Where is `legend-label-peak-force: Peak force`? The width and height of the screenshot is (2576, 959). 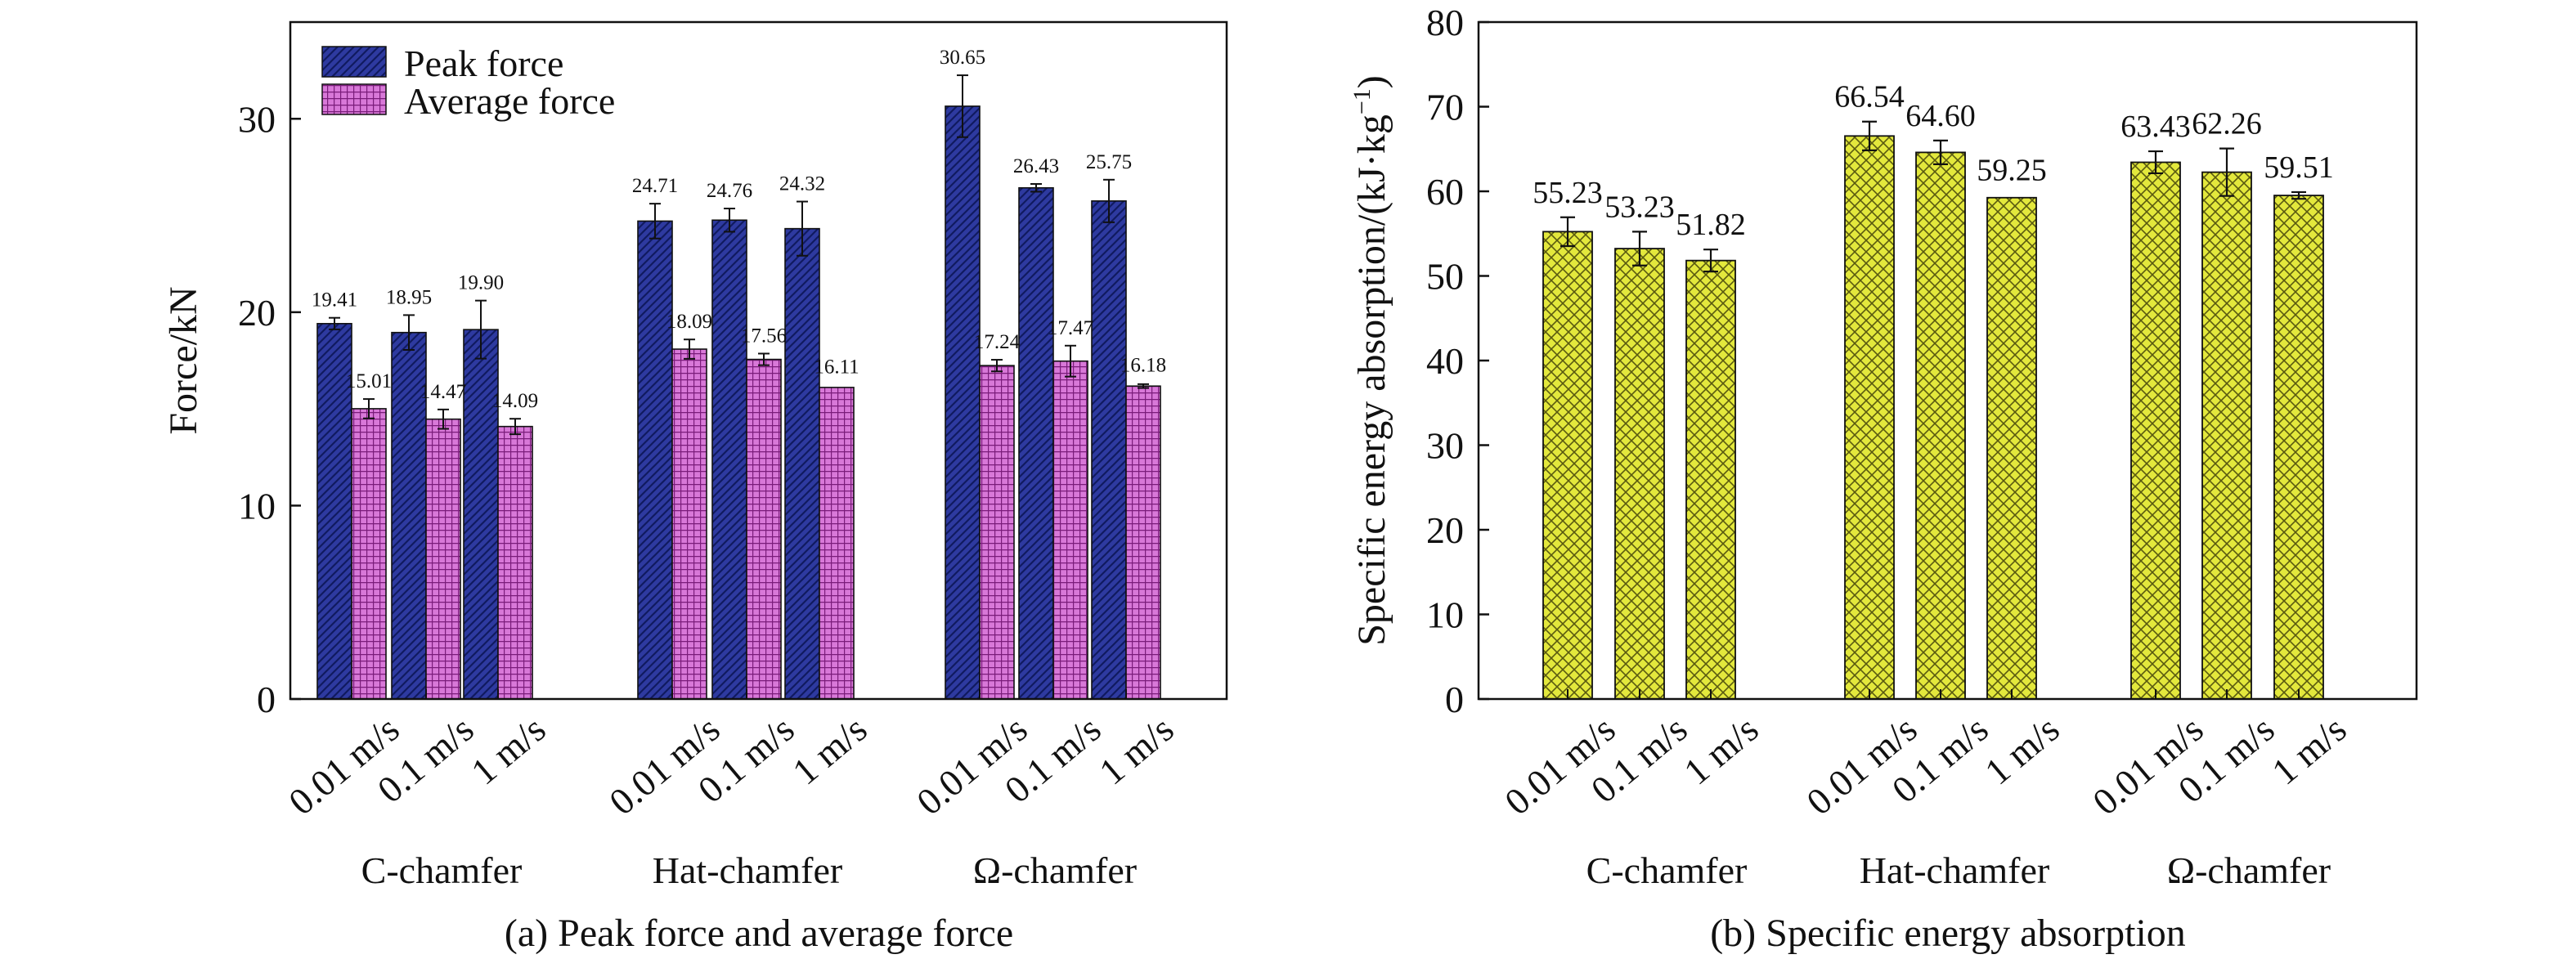 legend-label-peak-force: Peak force is located at coordinates (483, 63).